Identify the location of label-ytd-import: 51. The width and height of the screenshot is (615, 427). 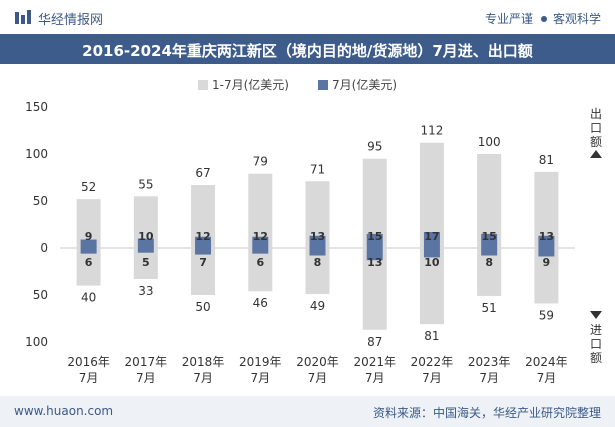
(489, 308).